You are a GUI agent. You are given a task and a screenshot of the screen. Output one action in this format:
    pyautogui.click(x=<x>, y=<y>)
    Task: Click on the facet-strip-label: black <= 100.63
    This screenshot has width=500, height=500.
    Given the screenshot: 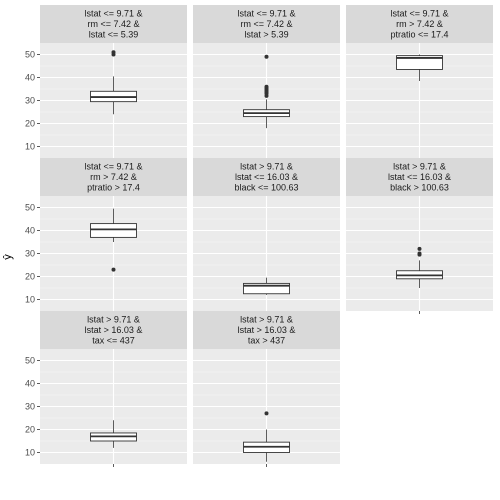 What is the action you would take?
    pyautogui.click(x=266, y=188)
    